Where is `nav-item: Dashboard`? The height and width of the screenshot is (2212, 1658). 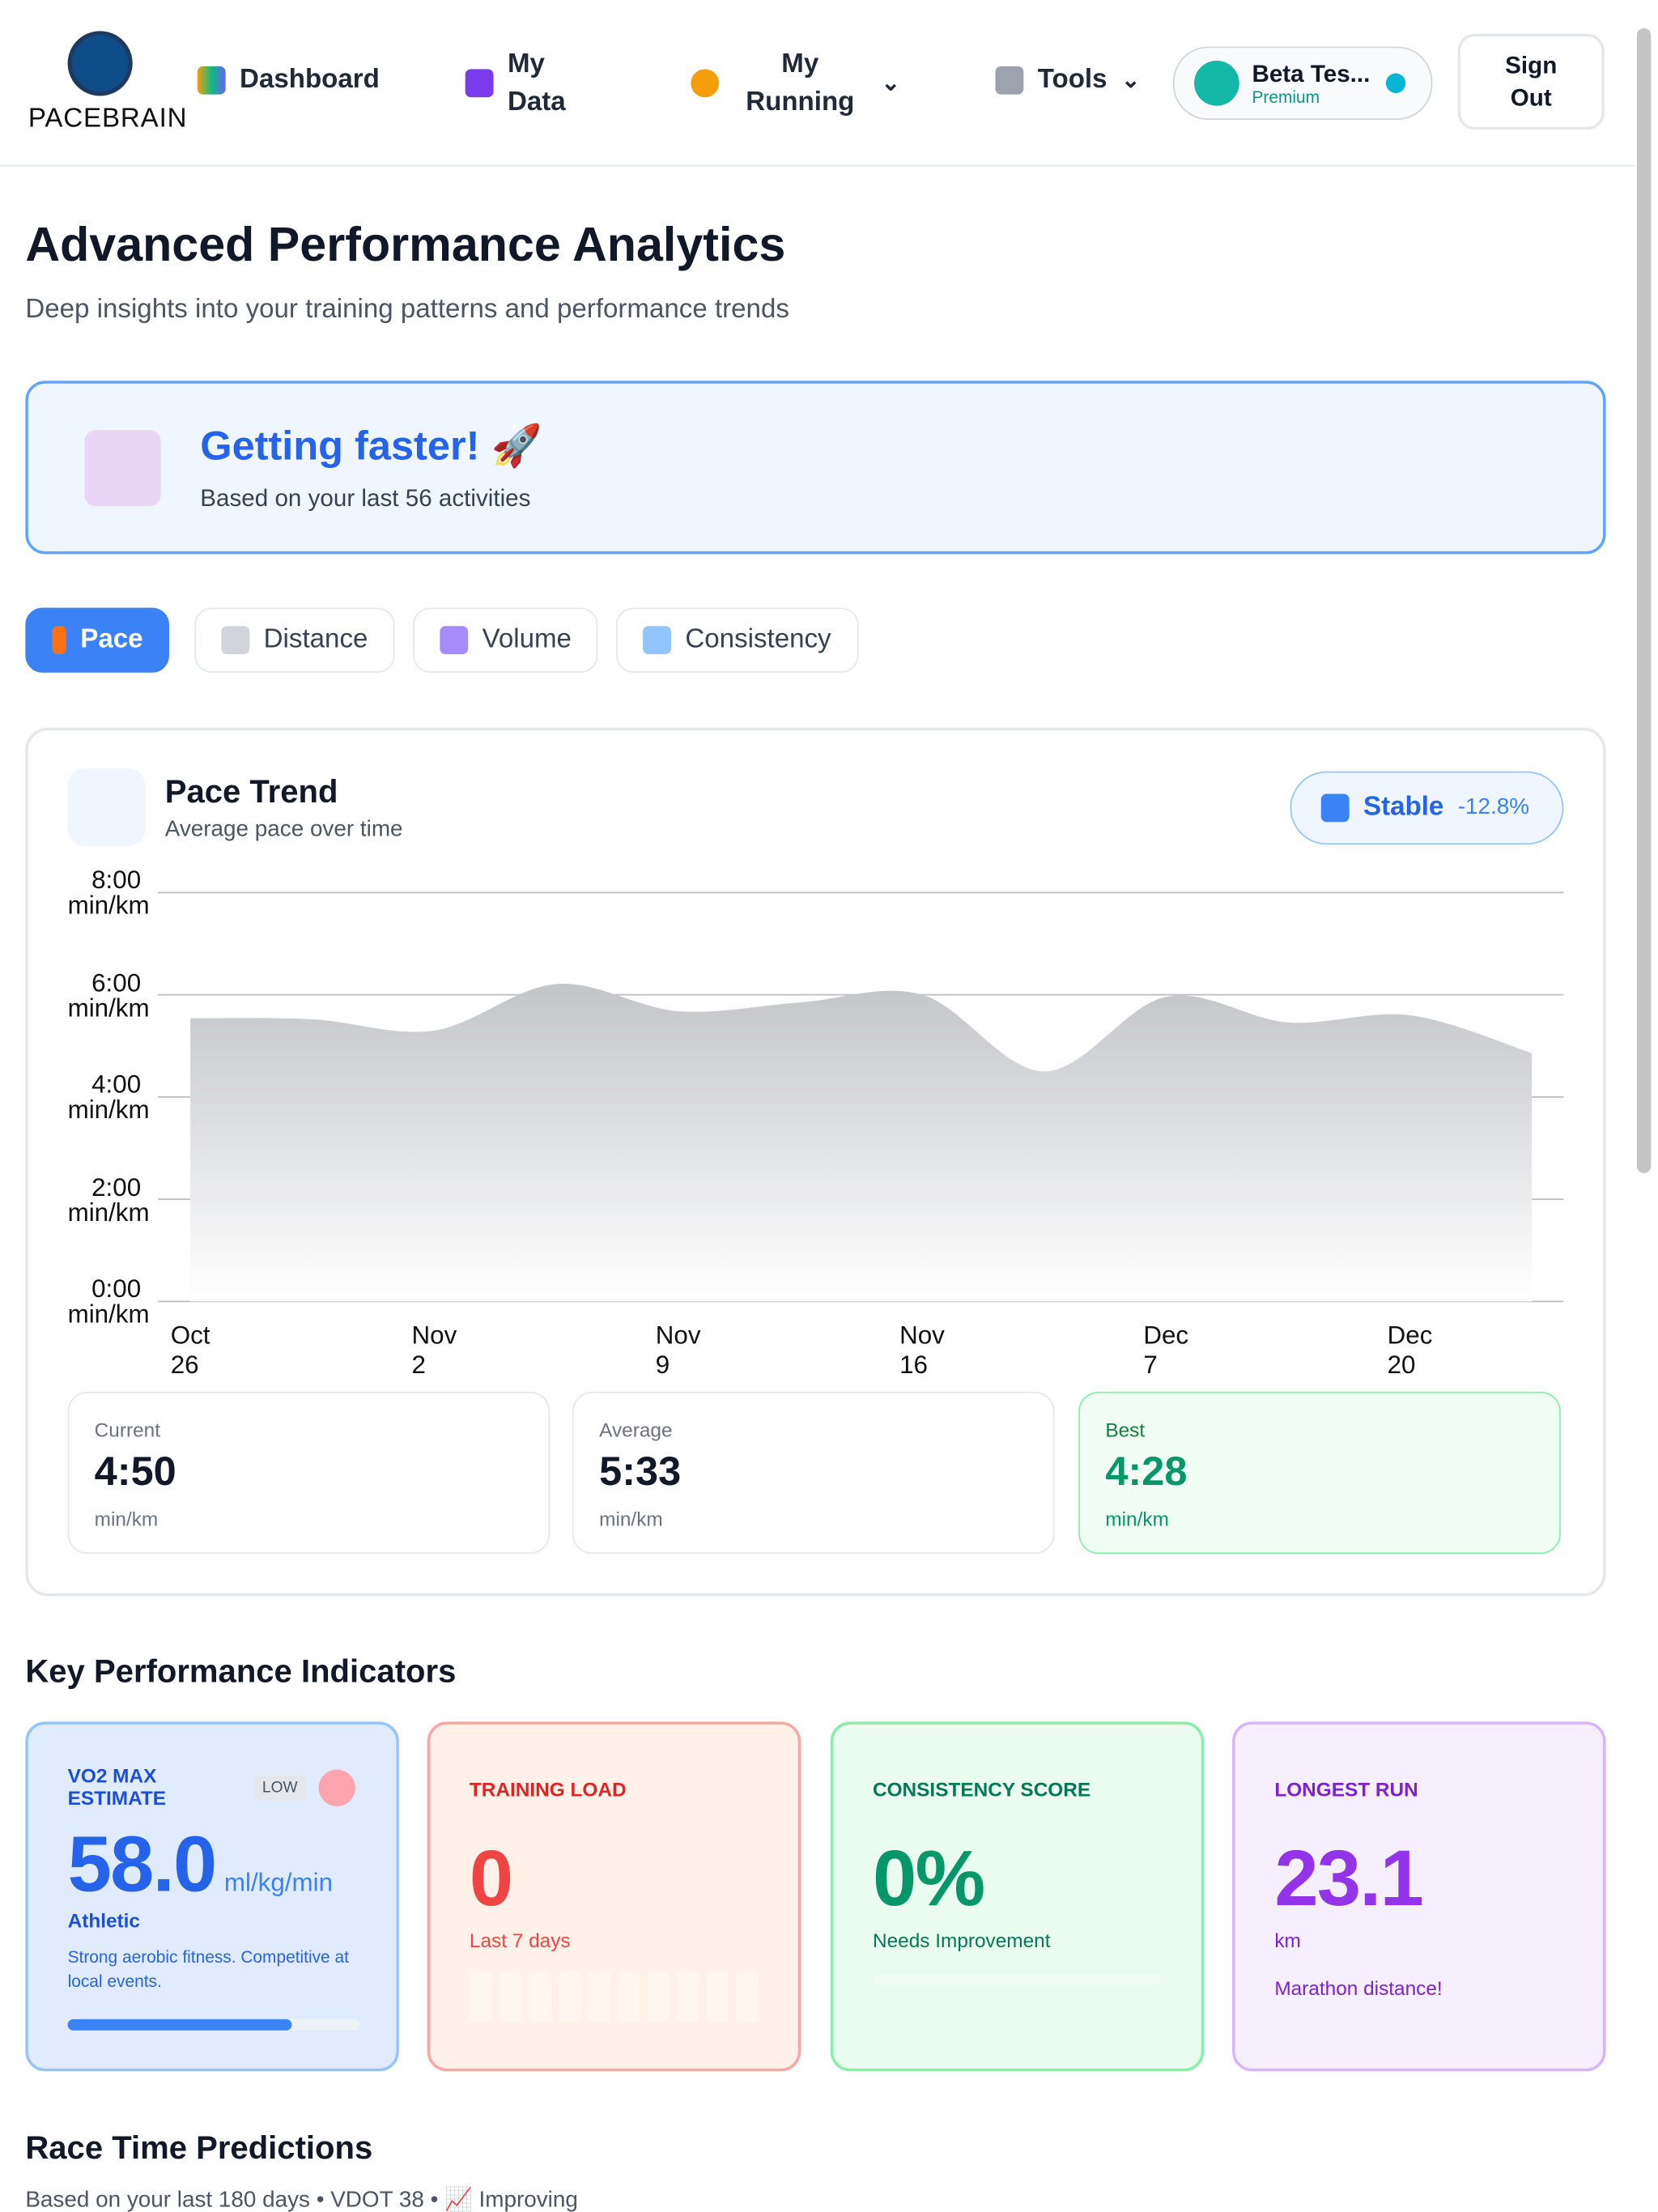
nav-item: Dashboard is located at coordinates (288, 81).